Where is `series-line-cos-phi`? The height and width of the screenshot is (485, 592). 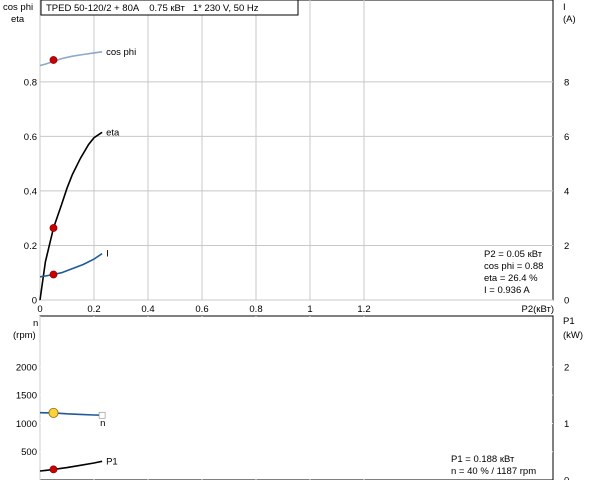 series-line-cos-phi is located at coordinates (71, 59).